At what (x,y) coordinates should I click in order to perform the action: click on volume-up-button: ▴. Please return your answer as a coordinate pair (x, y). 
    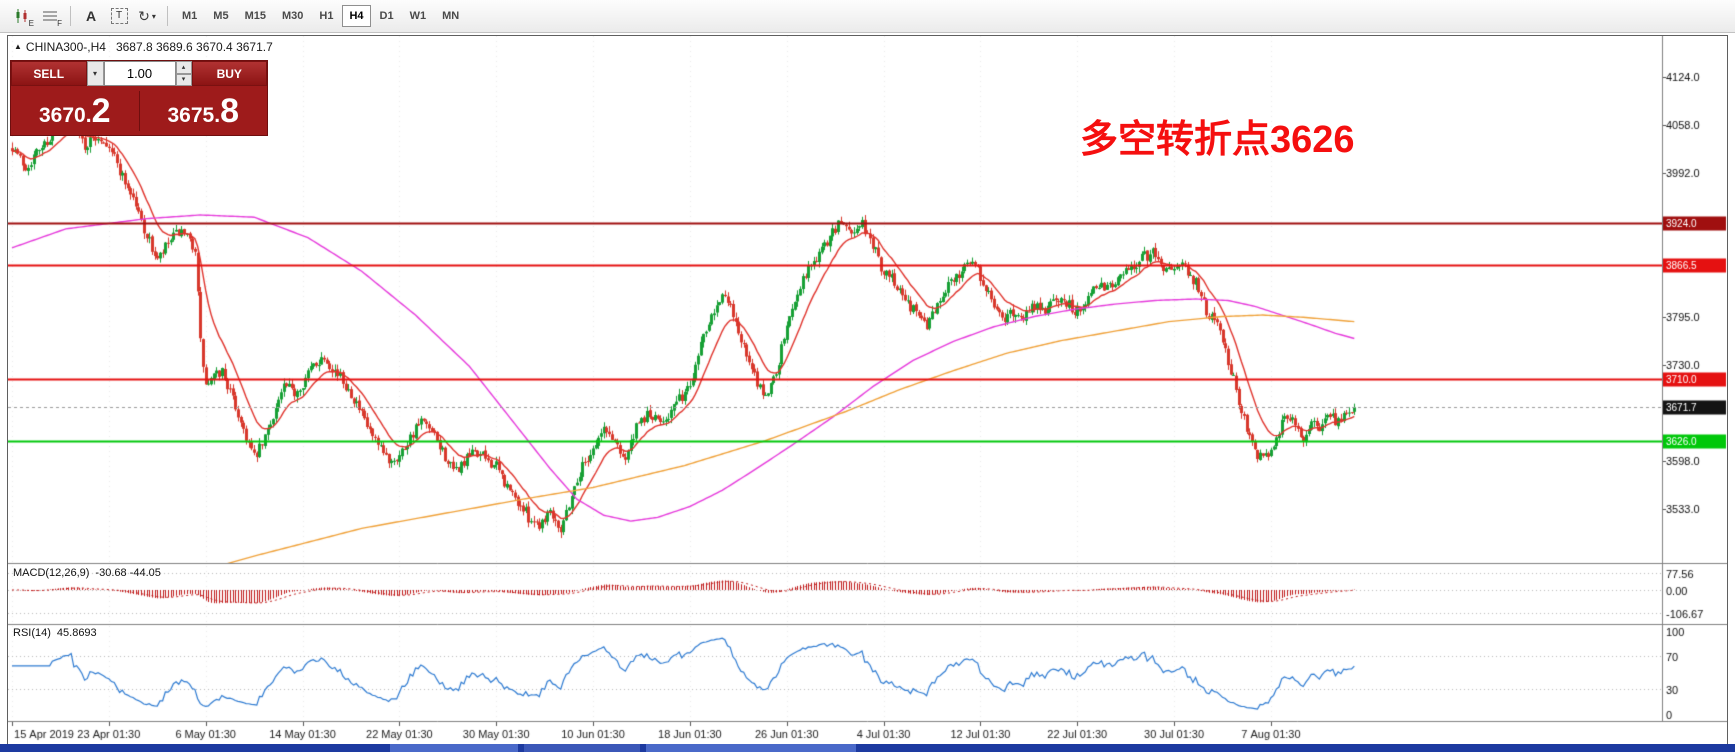
    Looking at the image, I should click on (183, 67).